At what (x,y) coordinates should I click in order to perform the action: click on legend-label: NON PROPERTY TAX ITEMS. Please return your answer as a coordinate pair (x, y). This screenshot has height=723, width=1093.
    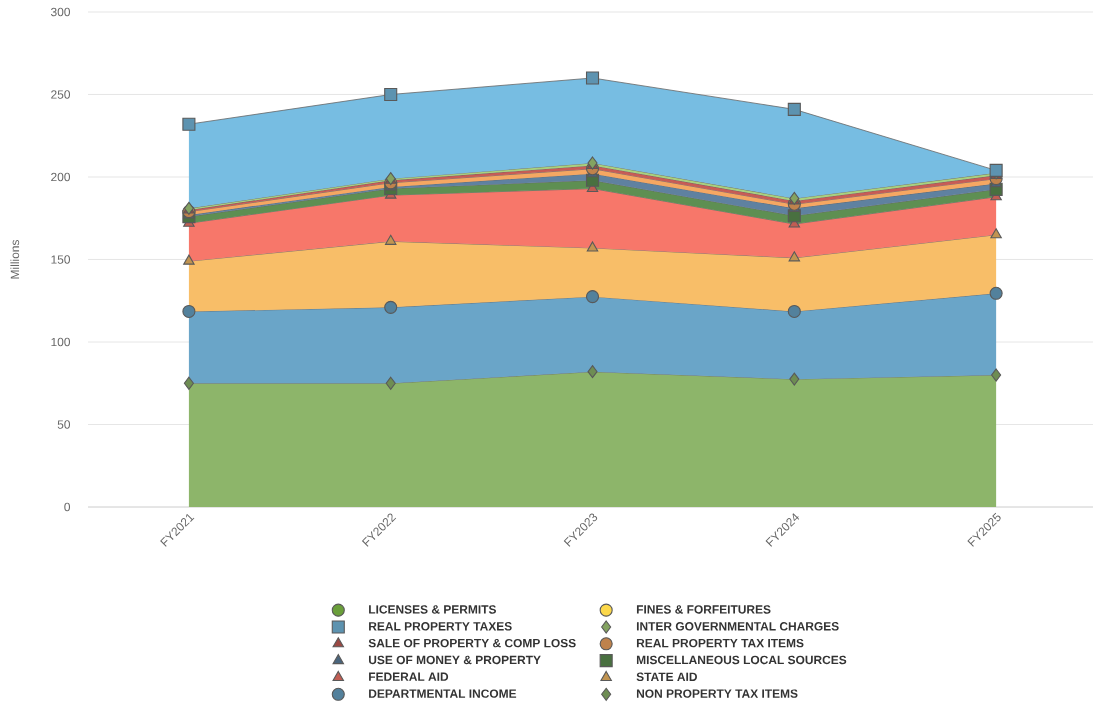
    Looking at the image, I should click on (717, 693).